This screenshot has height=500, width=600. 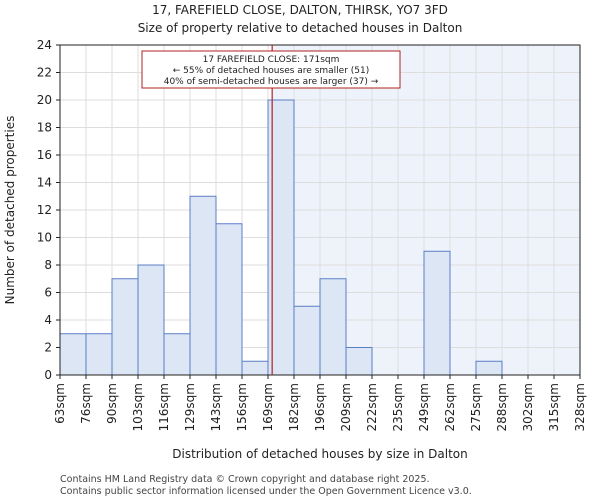 I want to click on x-tick-label-2: 90sqm, so click(x=112, y=403).